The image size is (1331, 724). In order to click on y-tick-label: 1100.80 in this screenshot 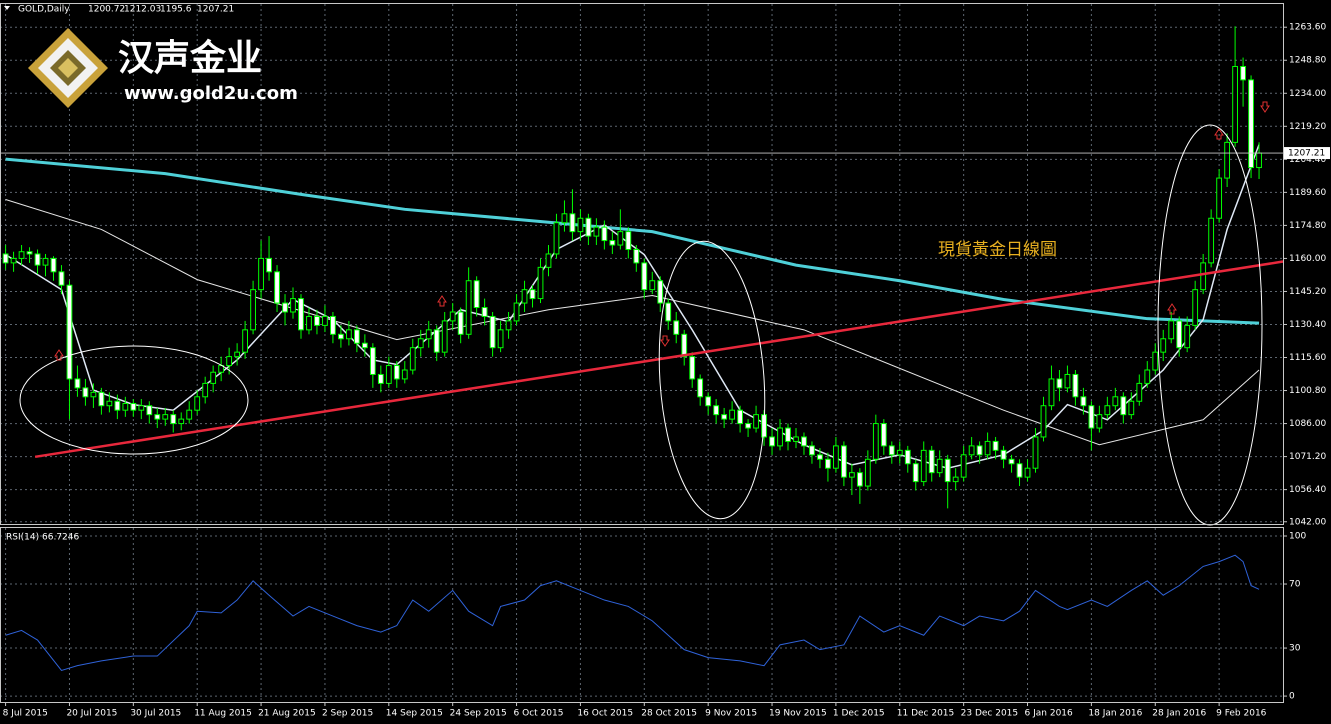, I will do `click(1307, 391)`.